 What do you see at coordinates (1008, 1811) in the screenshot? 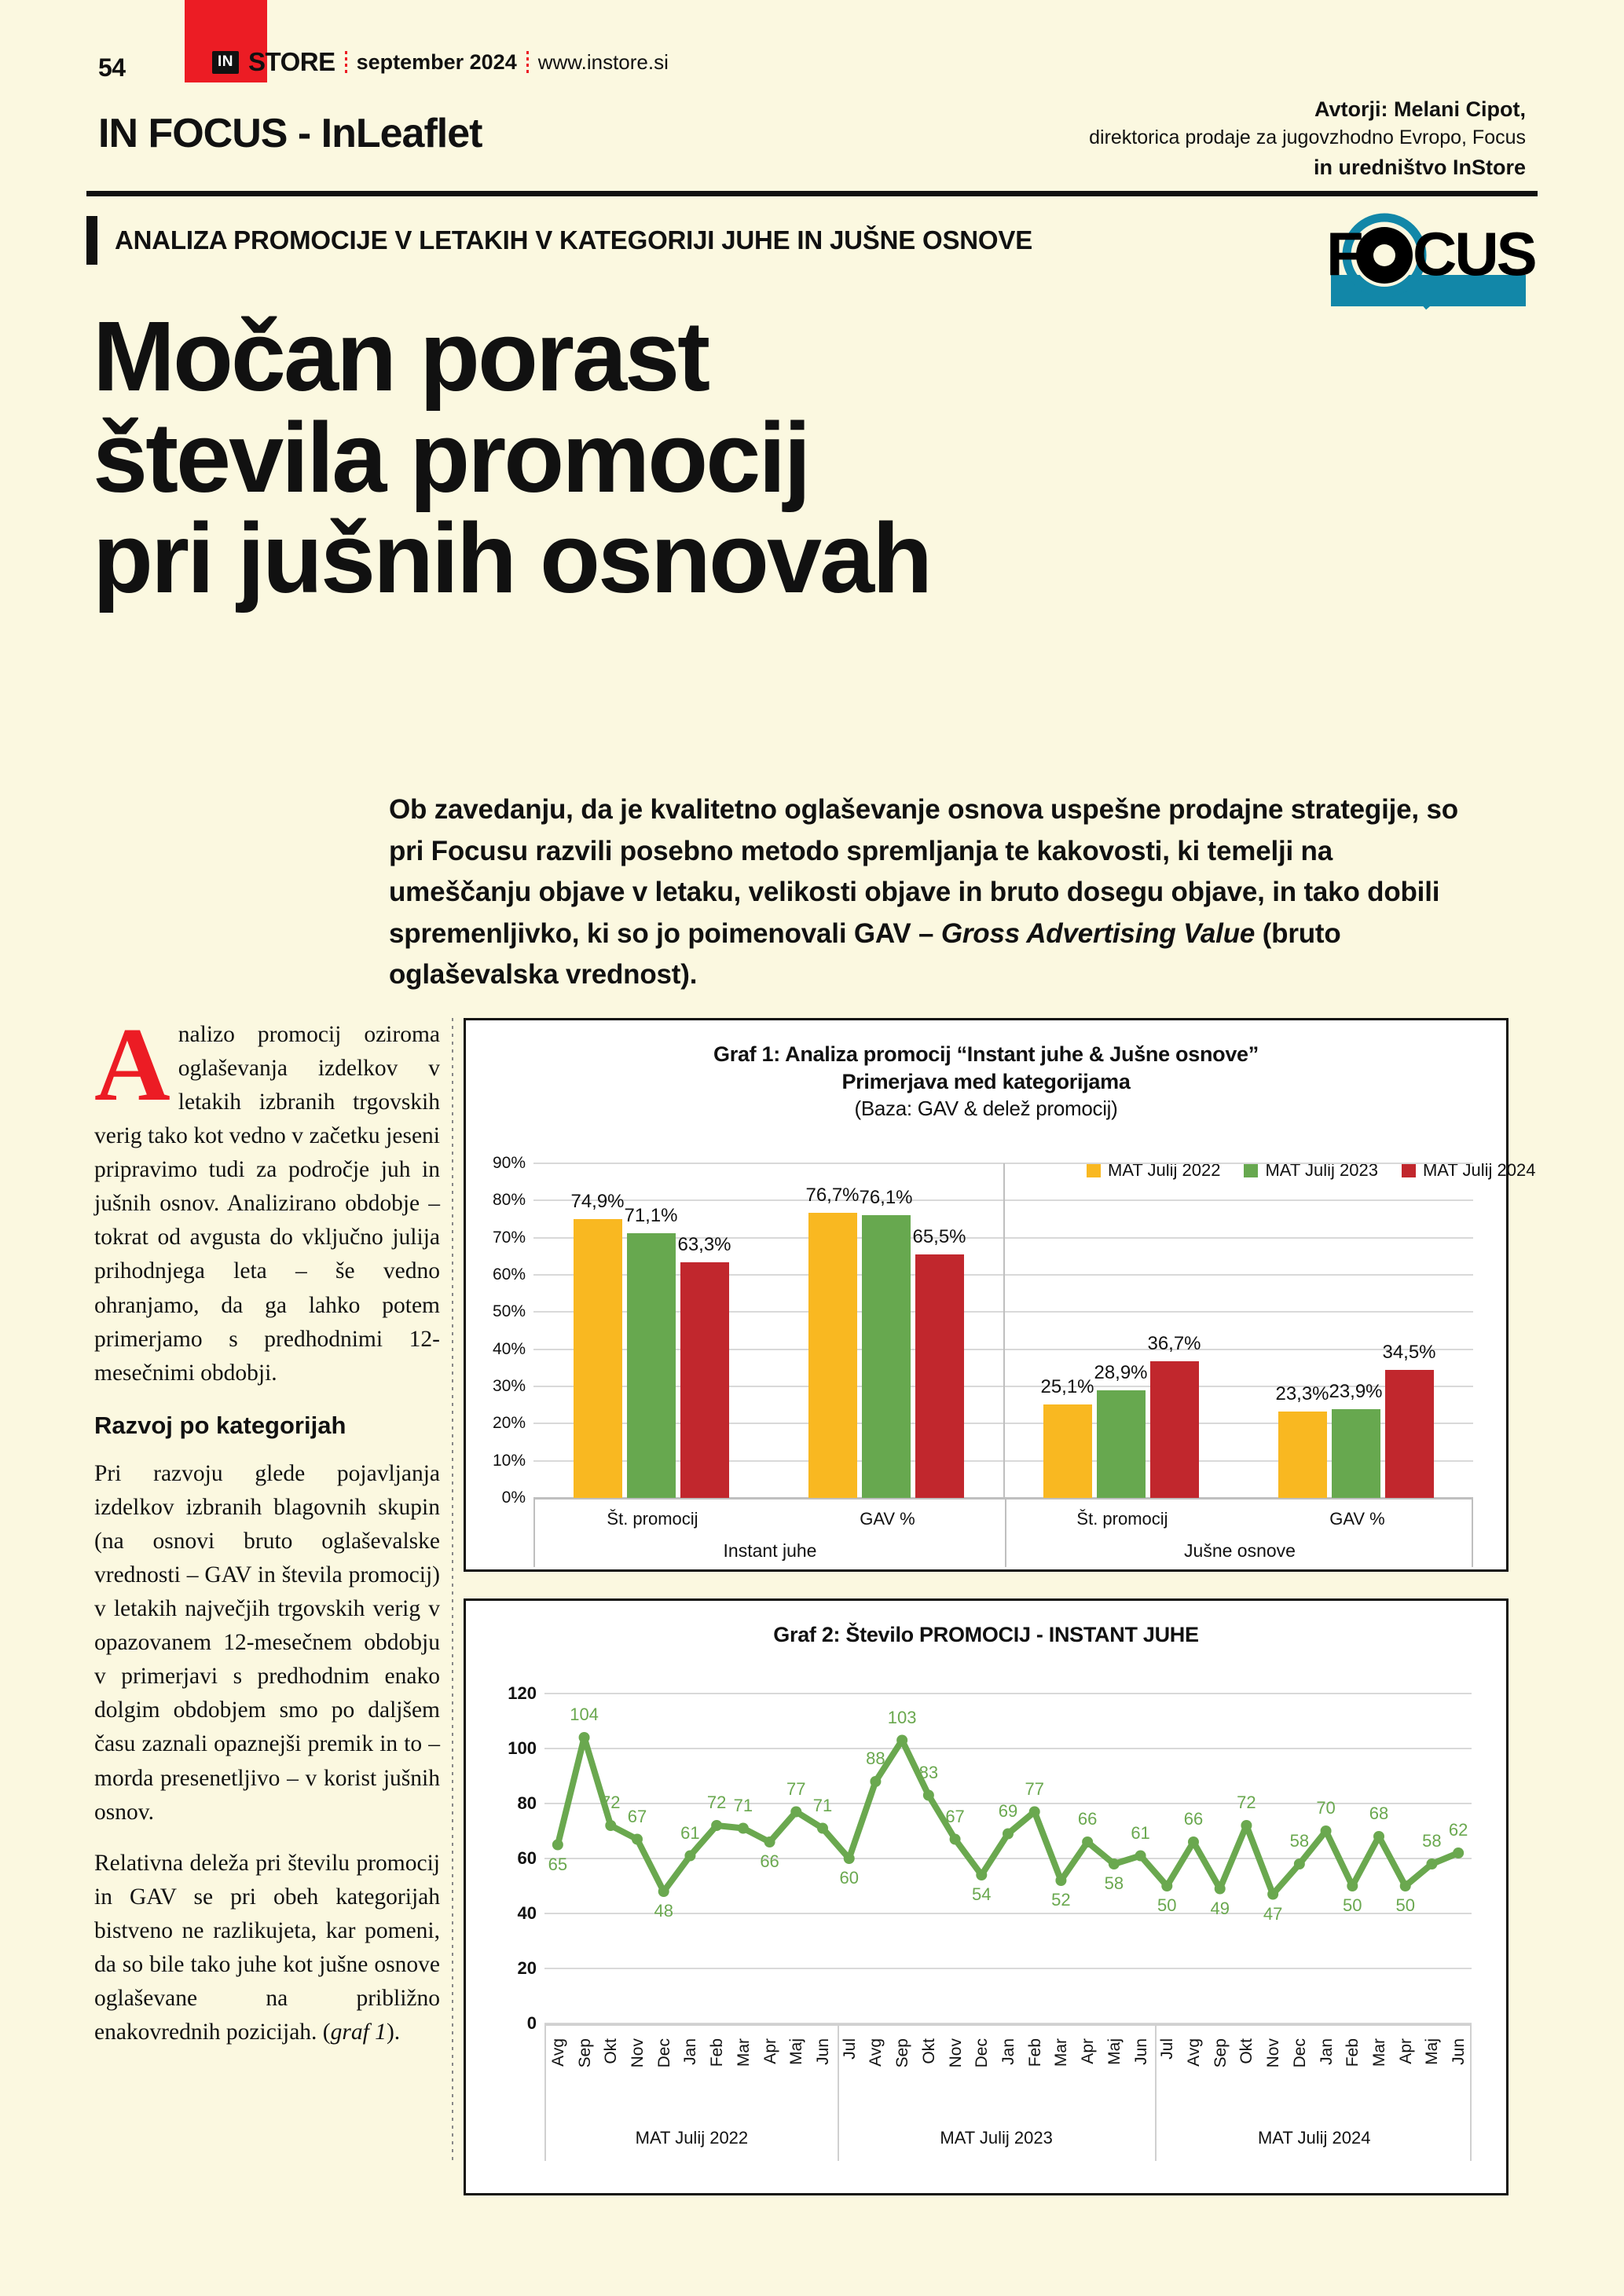
I see `data-point-label: 69` at bounding box center [1008, 1811].